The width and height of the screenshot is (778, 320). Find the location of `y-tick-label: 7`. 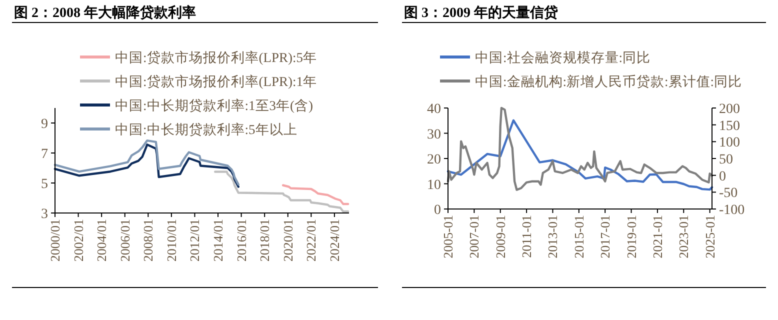

y-tick-label: 7 is located at coordinates (44, 154).